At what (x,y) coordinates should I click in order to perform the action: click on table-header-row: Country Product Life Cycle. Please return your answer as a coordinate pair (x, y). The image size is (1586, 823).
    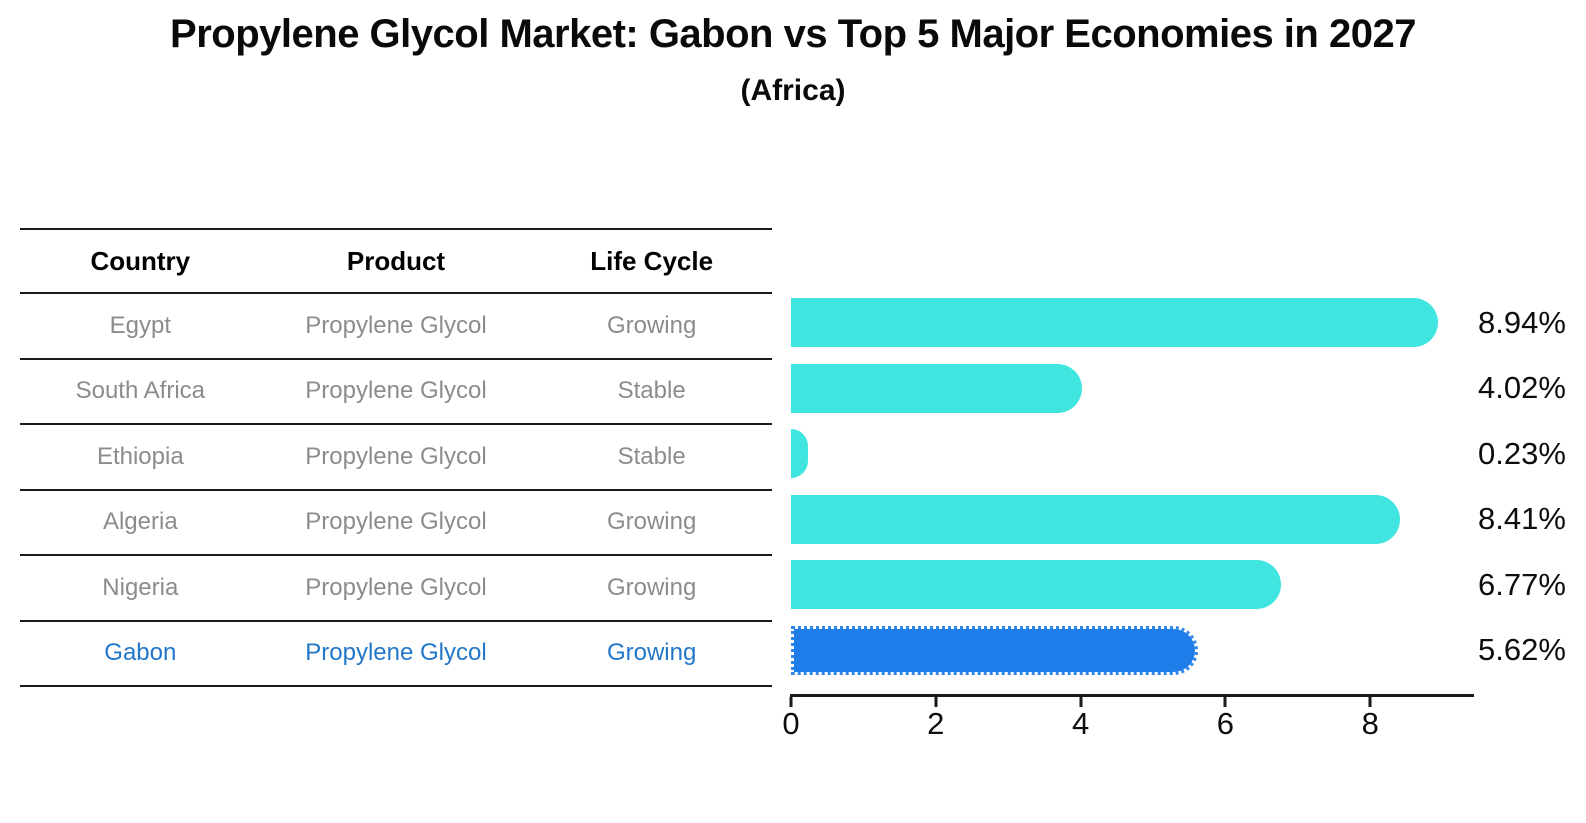
    Looking at the image, I should click on (396, 262).